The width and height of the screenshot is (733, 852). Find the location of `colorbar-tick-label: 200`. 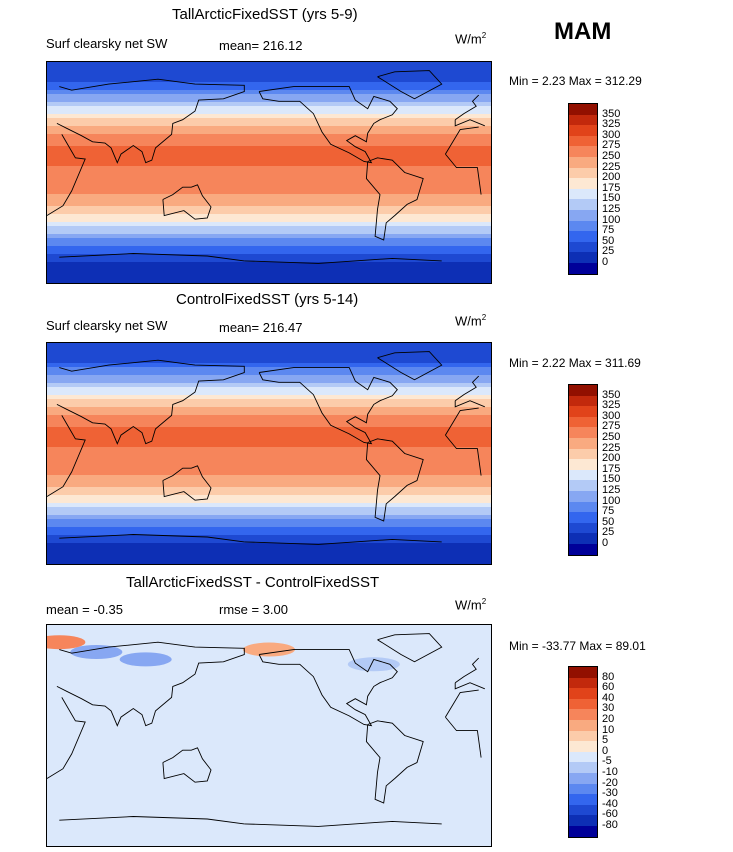

colorbar-tick-label: 200 is located at coordinates (611, 458).